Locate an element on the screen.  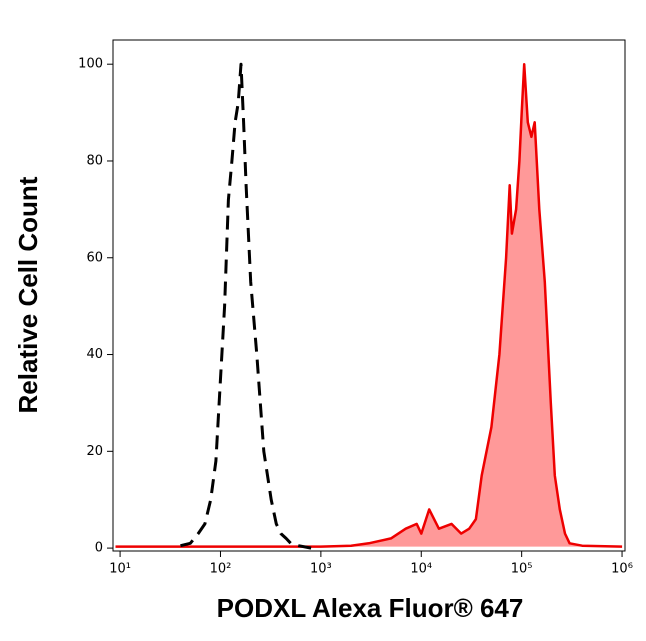
y-tick-label: 0 is located at coordinates (99, 548).